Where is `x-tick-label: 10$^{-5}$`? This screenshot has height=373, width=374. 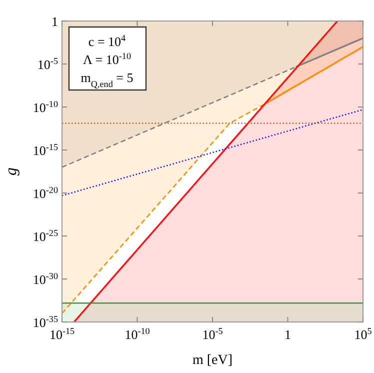 x-tick-label: 10$^{-5}$ is located at coordinates (213, 334).